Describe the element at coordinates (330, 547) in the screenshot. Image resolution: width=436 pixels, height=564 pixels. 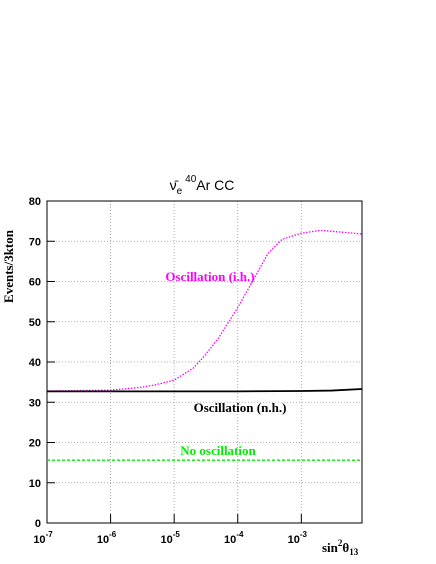
I see `x-label-text: sin` at that location.